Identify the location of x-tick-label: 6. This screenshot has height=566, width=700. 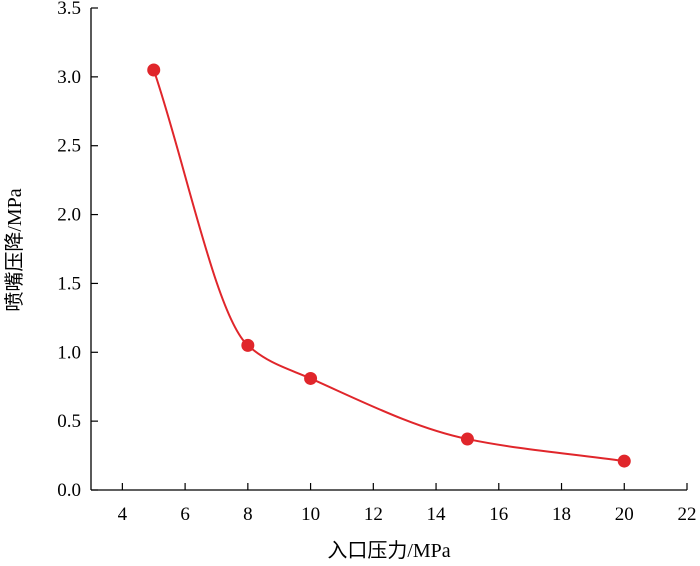
(185, 514).